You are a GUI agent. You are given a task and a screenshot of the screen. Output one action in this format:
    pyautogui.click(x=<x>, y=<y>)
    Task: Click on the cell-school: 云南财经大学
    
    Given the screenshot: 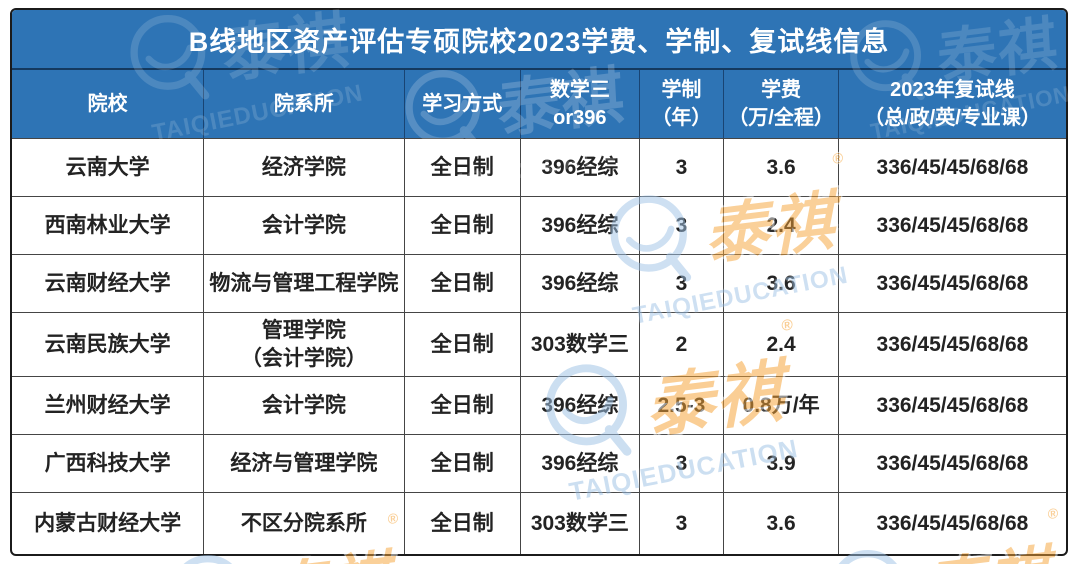 What is the action you would take?
    pyautogui.click(x=108, y=283)
    